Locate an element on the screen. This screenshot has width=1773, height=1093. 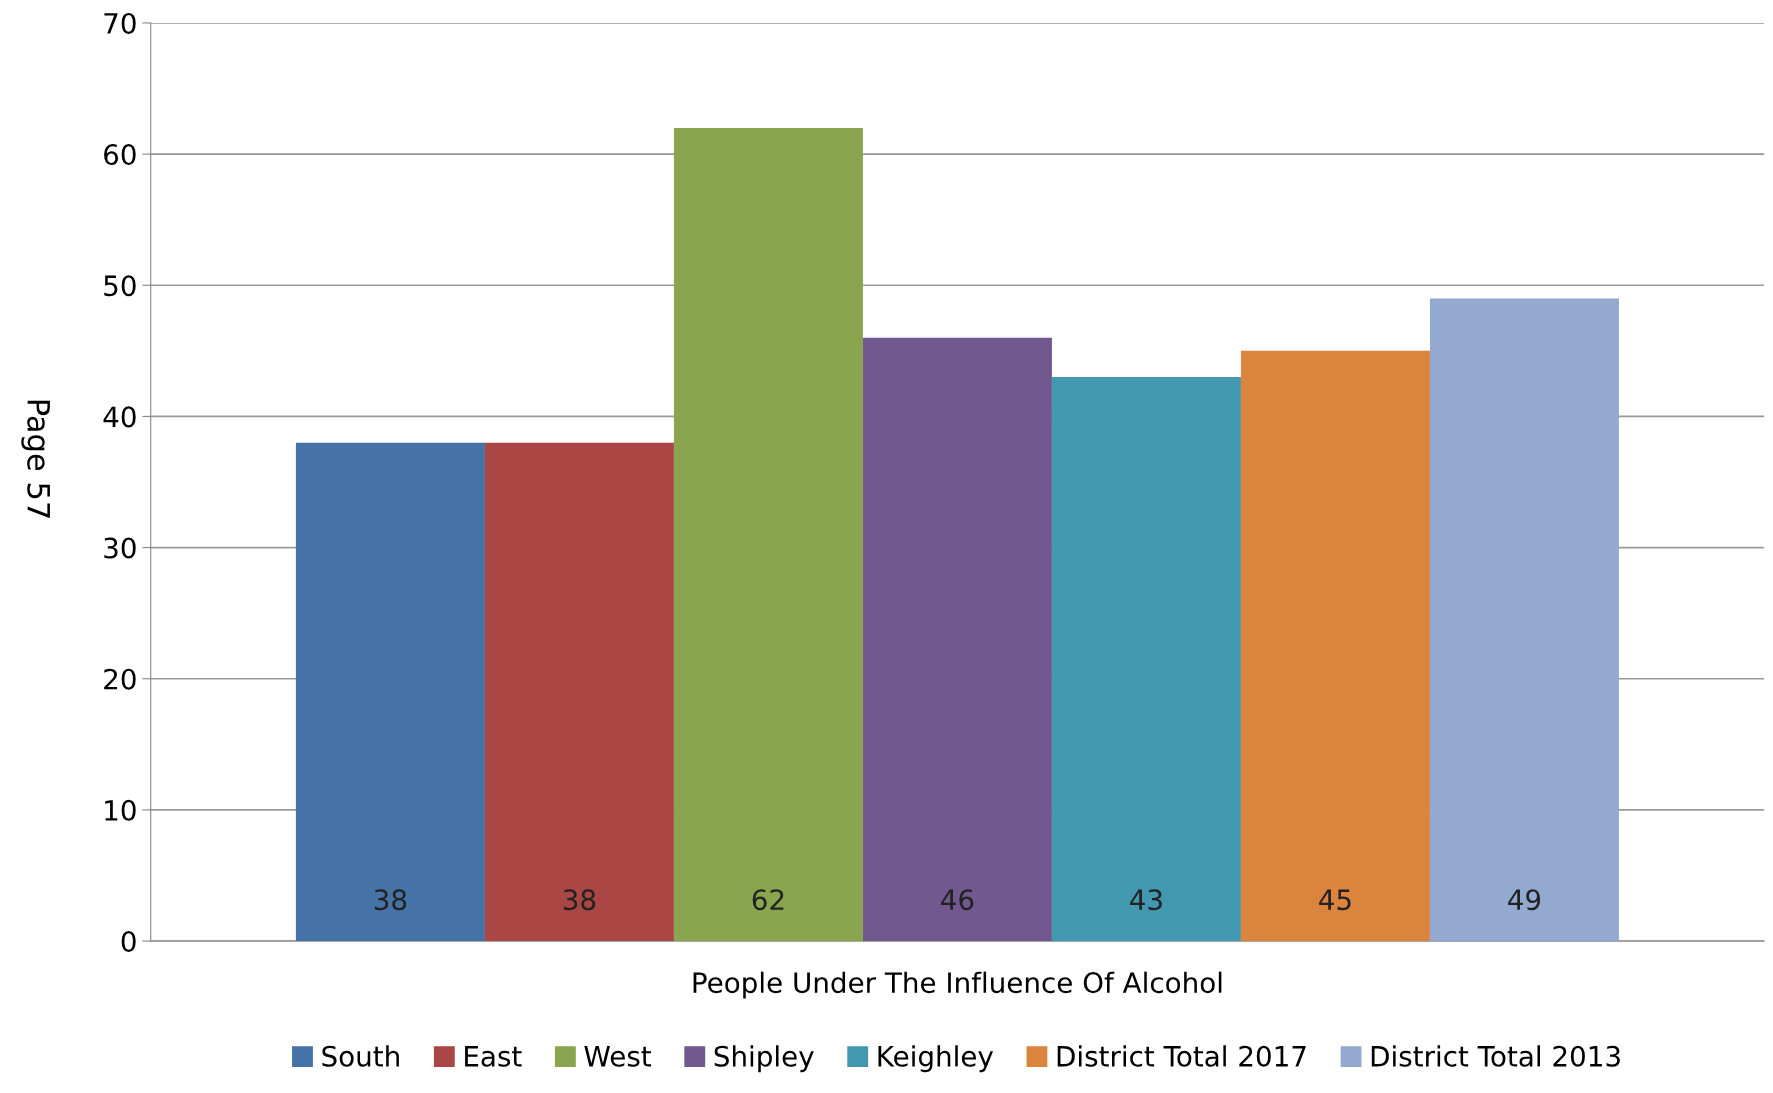
y-tick-label: 70 is located at coordinates (120, 23).